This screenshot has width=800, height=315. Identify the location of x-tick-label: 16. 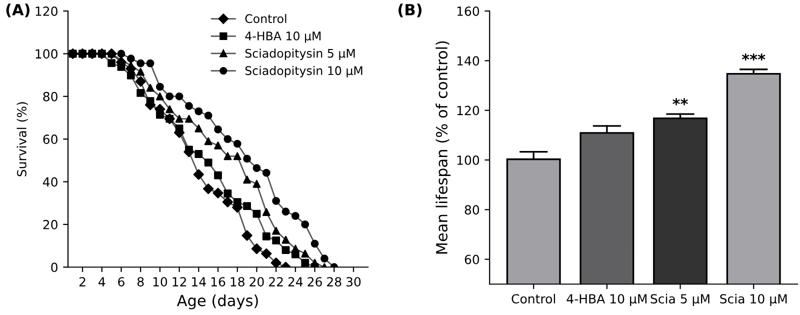
(218, 282).